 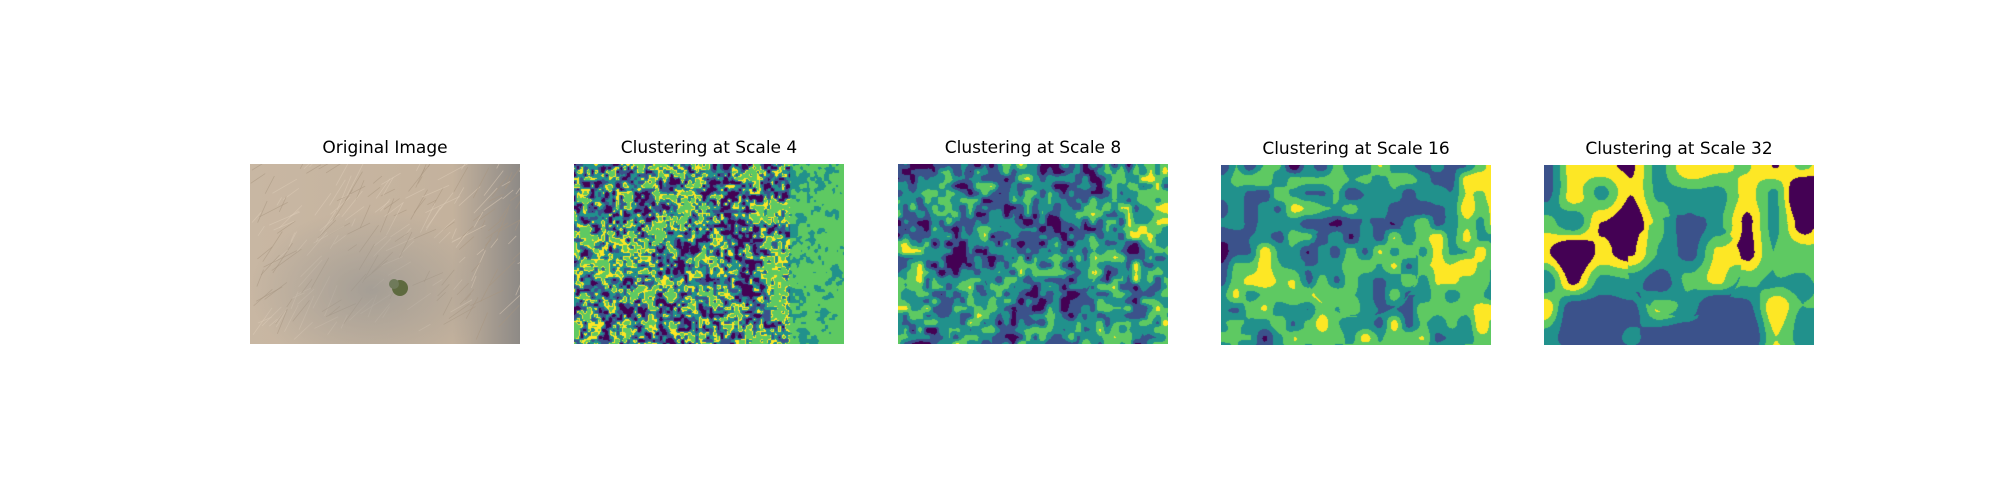 I want to click on panel-title: Clustering at Scale 32, so click(x=1679, y=149).